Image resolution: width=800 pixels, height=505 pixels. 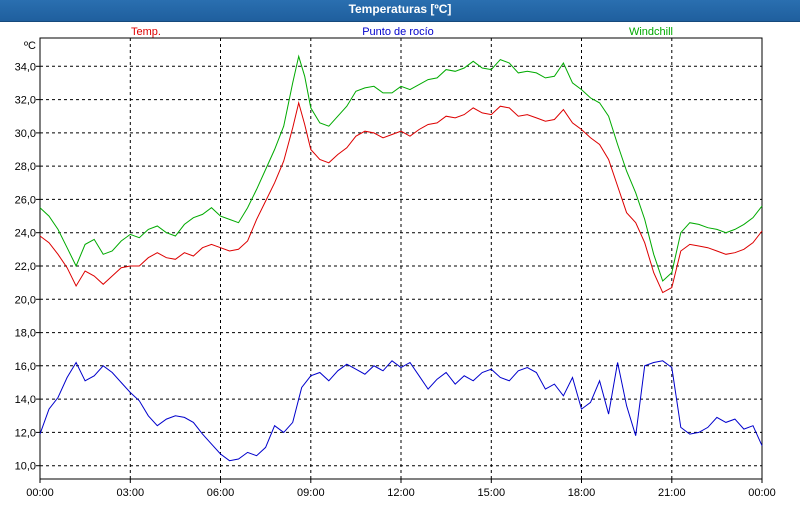 I want to click on x-tick-time-label: 09:00, so click(x=311, y=493).